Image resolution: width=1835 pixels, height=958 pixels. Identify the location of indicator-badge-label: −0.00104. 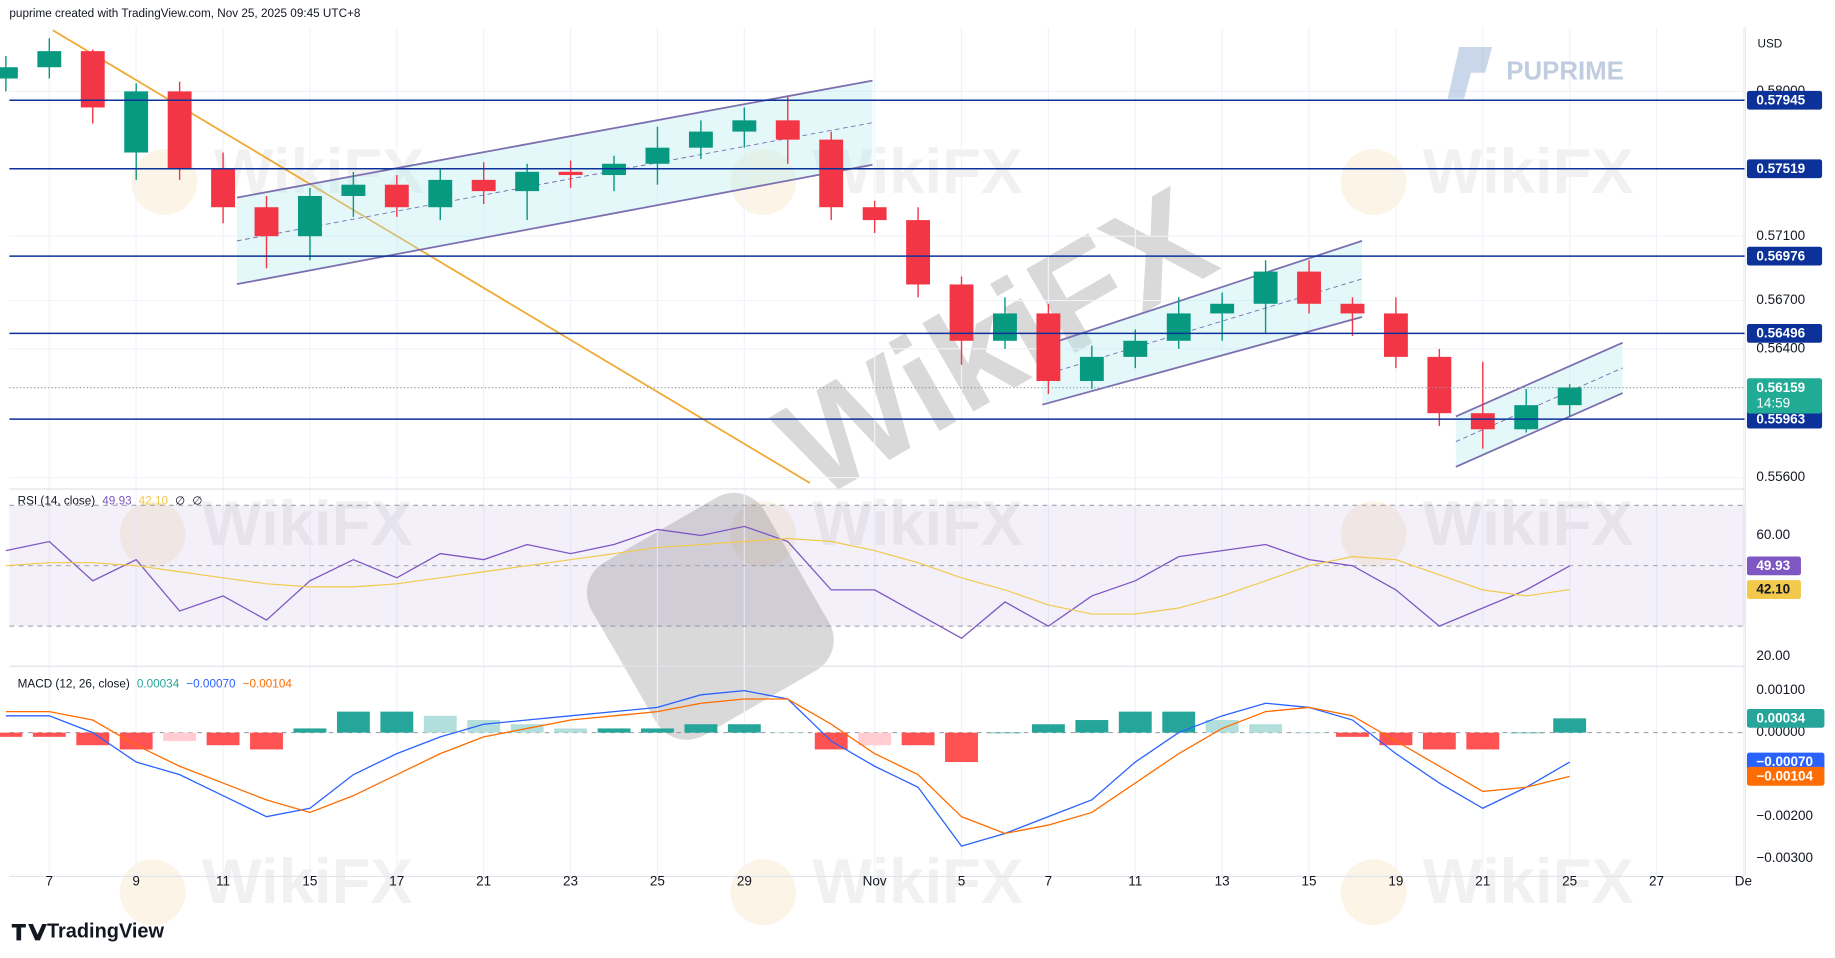
(1784, 775).